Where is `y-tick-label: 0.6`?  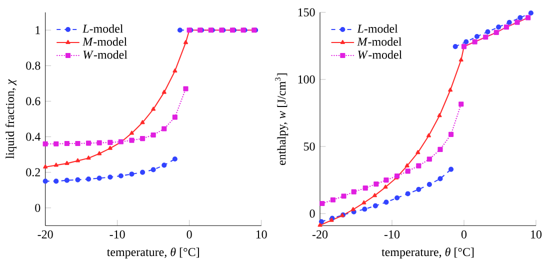 y-tick-label: 0.6 is located at coordinates (33, 101).